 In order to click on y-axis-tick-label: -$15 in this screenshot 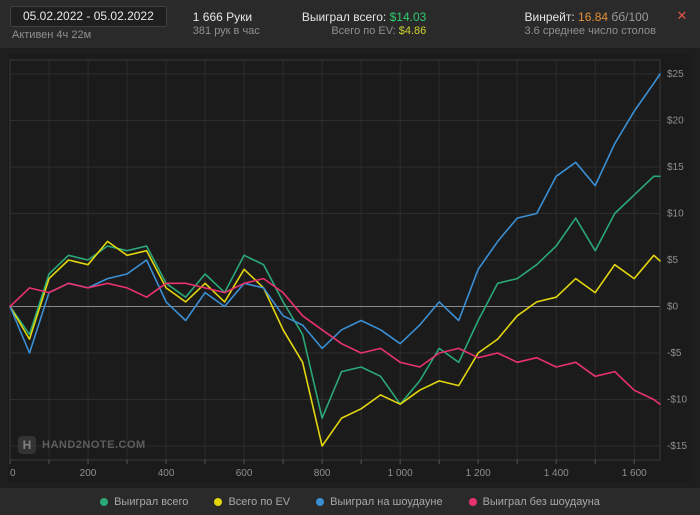, I will do `click(677, 446)`.